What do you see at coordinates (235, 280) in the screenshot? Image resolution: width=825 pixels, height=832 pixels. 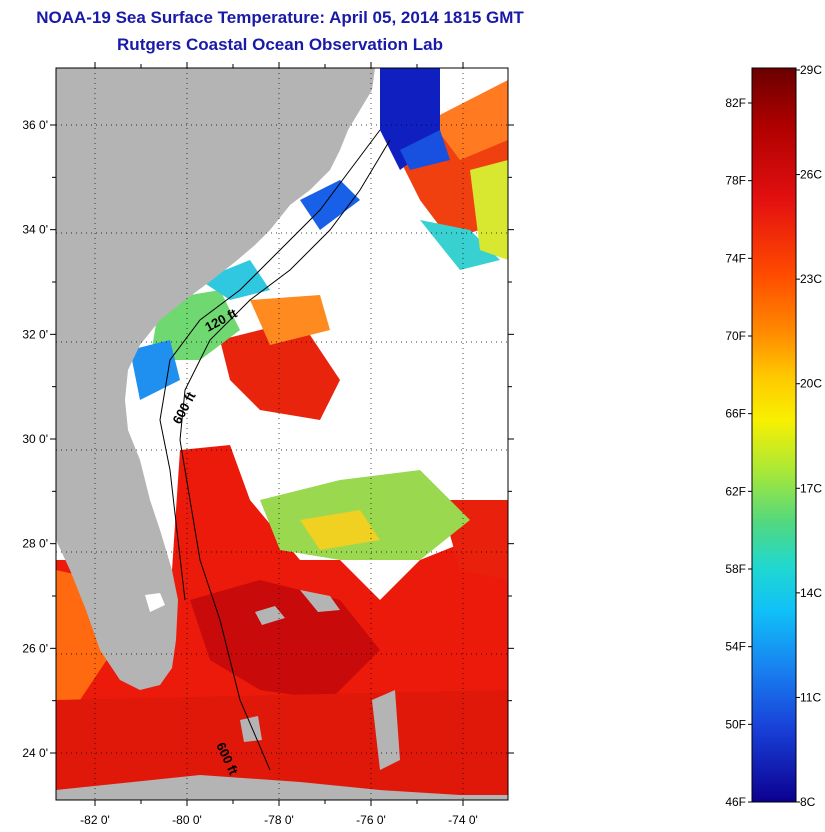 I see `sst-cyan-coast` at bounding box center [235, 280].